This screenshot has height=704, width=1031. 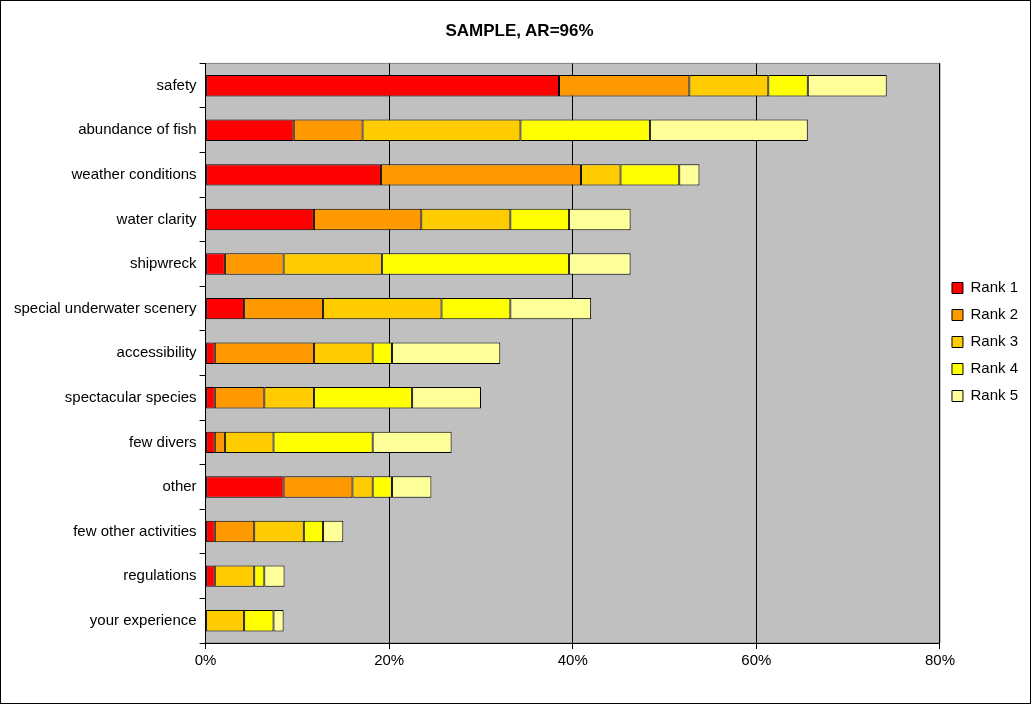 What do you see at coordinates (163, 263) in the screenshot?
I see `y-tick-label: shipwreck` at bounding box center [163, 263].